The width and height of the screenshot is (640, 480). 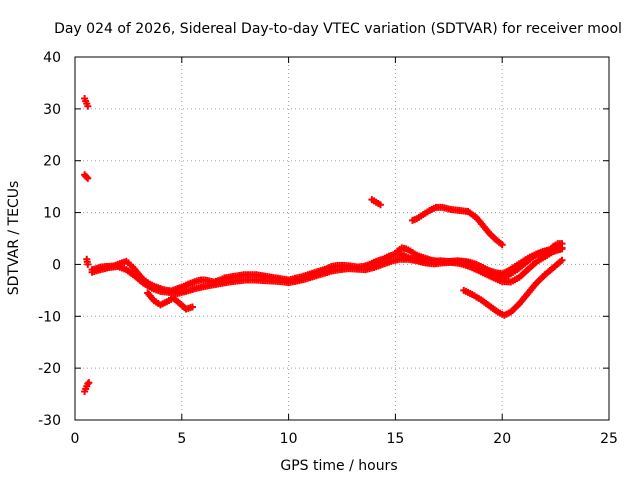 I want to click on y-tick-label: -30, so click(x=49, y=421).